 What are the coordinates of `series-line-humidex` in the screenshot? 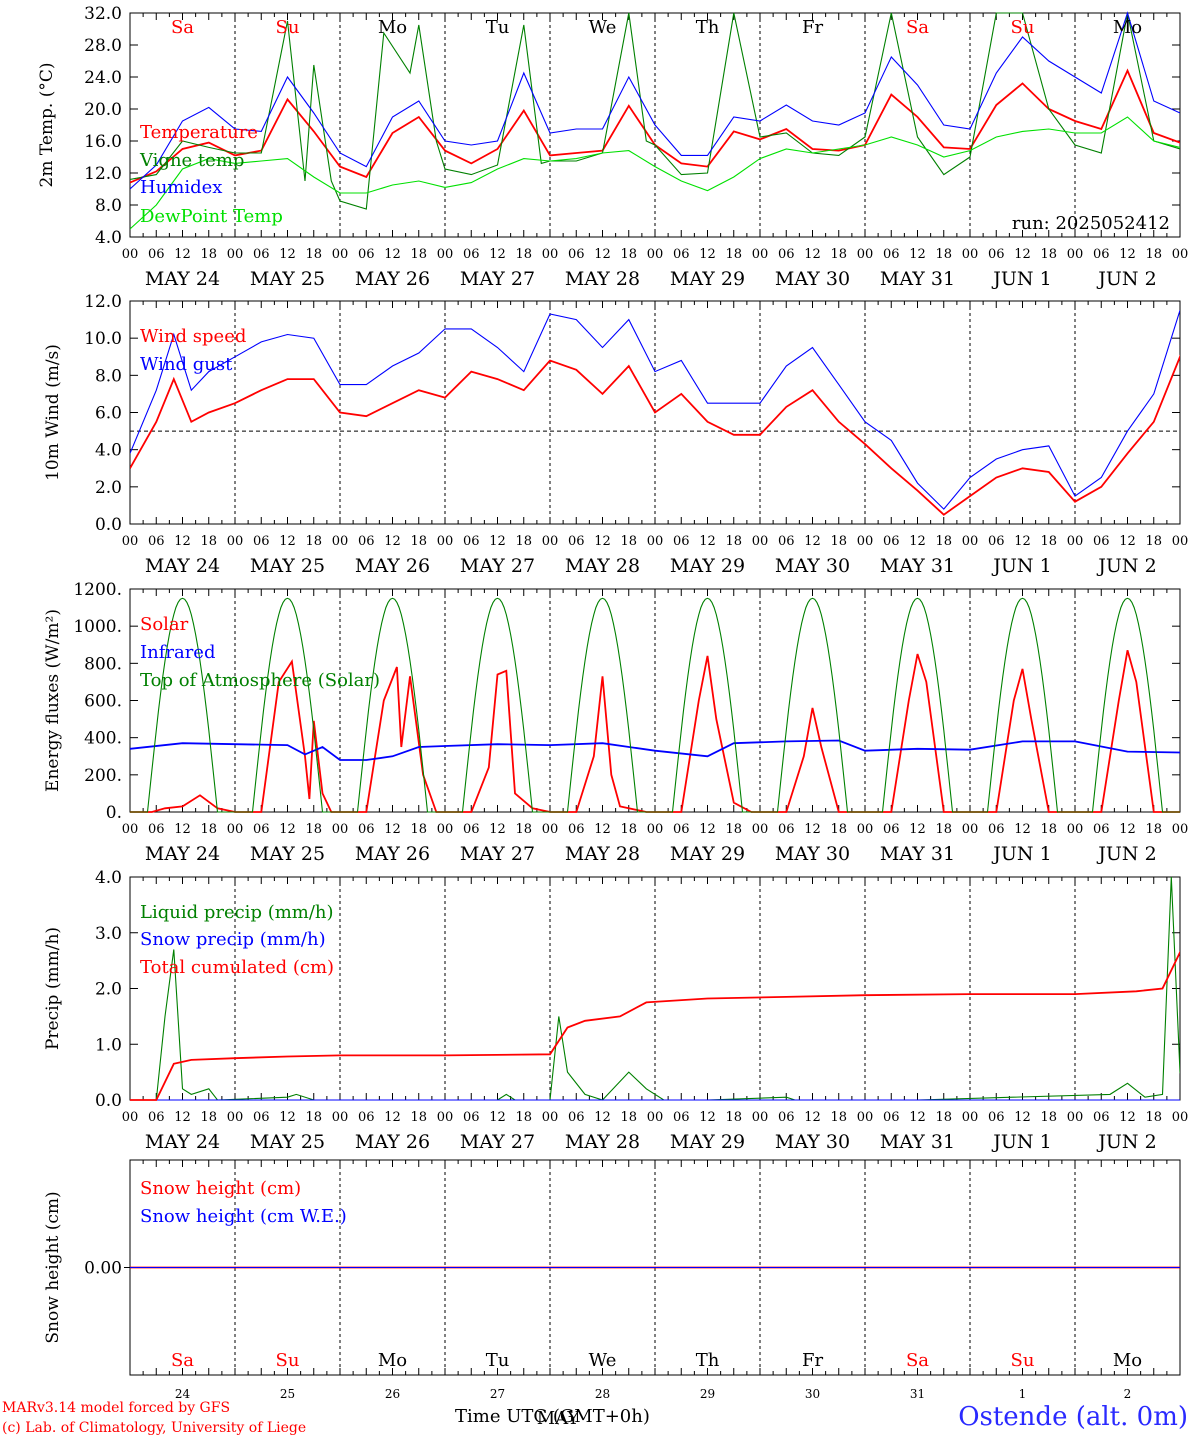 It's located at (655, 100).